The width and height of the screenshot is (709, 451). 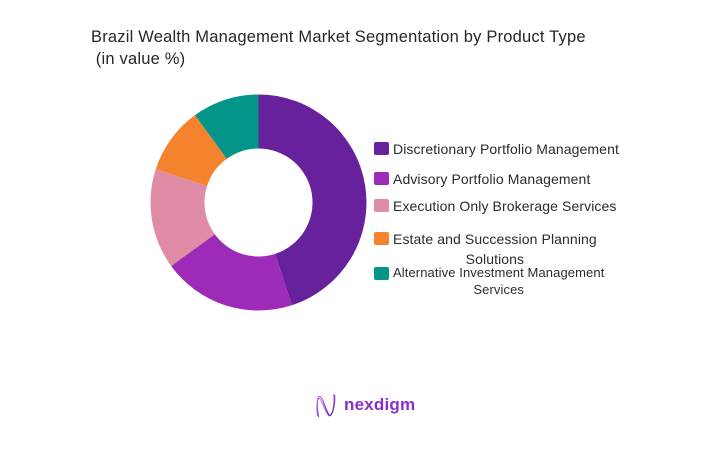 I want to click on legend-item-advisory: Advisory Portfolio Management, so click(x=482, y=179).